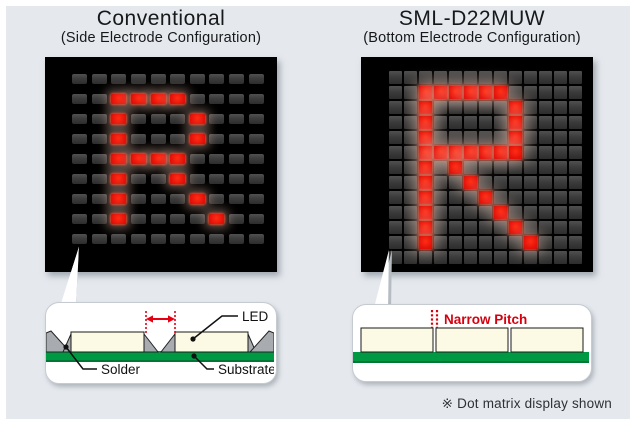  Describe the element at coordinates (167, 342) in the screenshot. I see `solder-fillet` at that location.